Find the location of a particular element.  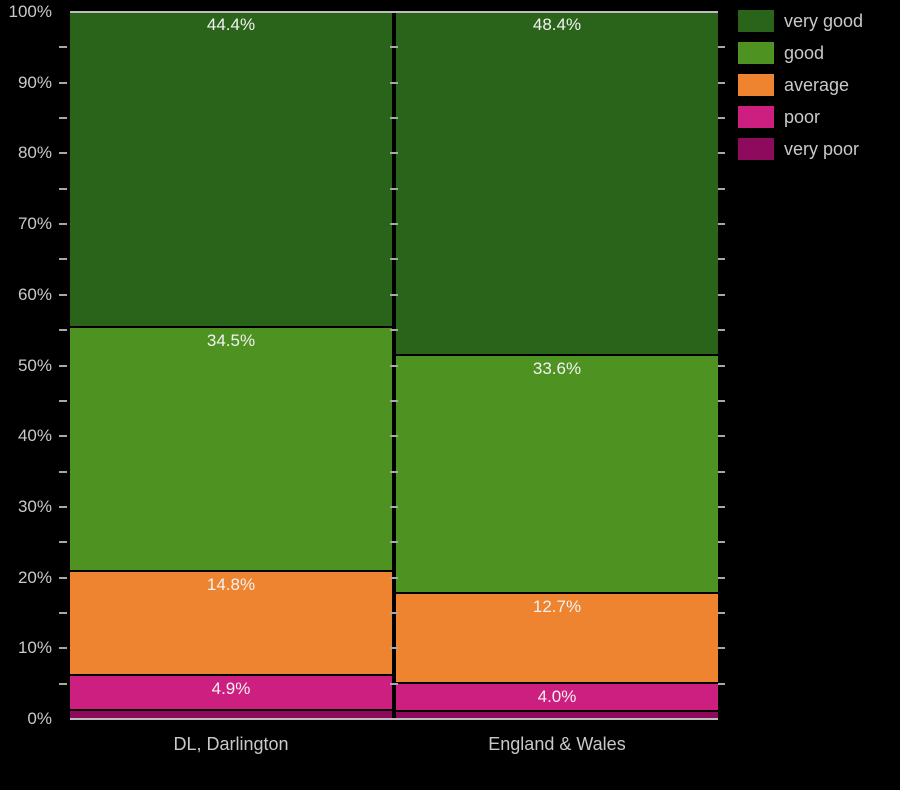

y-tick-label: 80% is located at coordinates (34, 153).